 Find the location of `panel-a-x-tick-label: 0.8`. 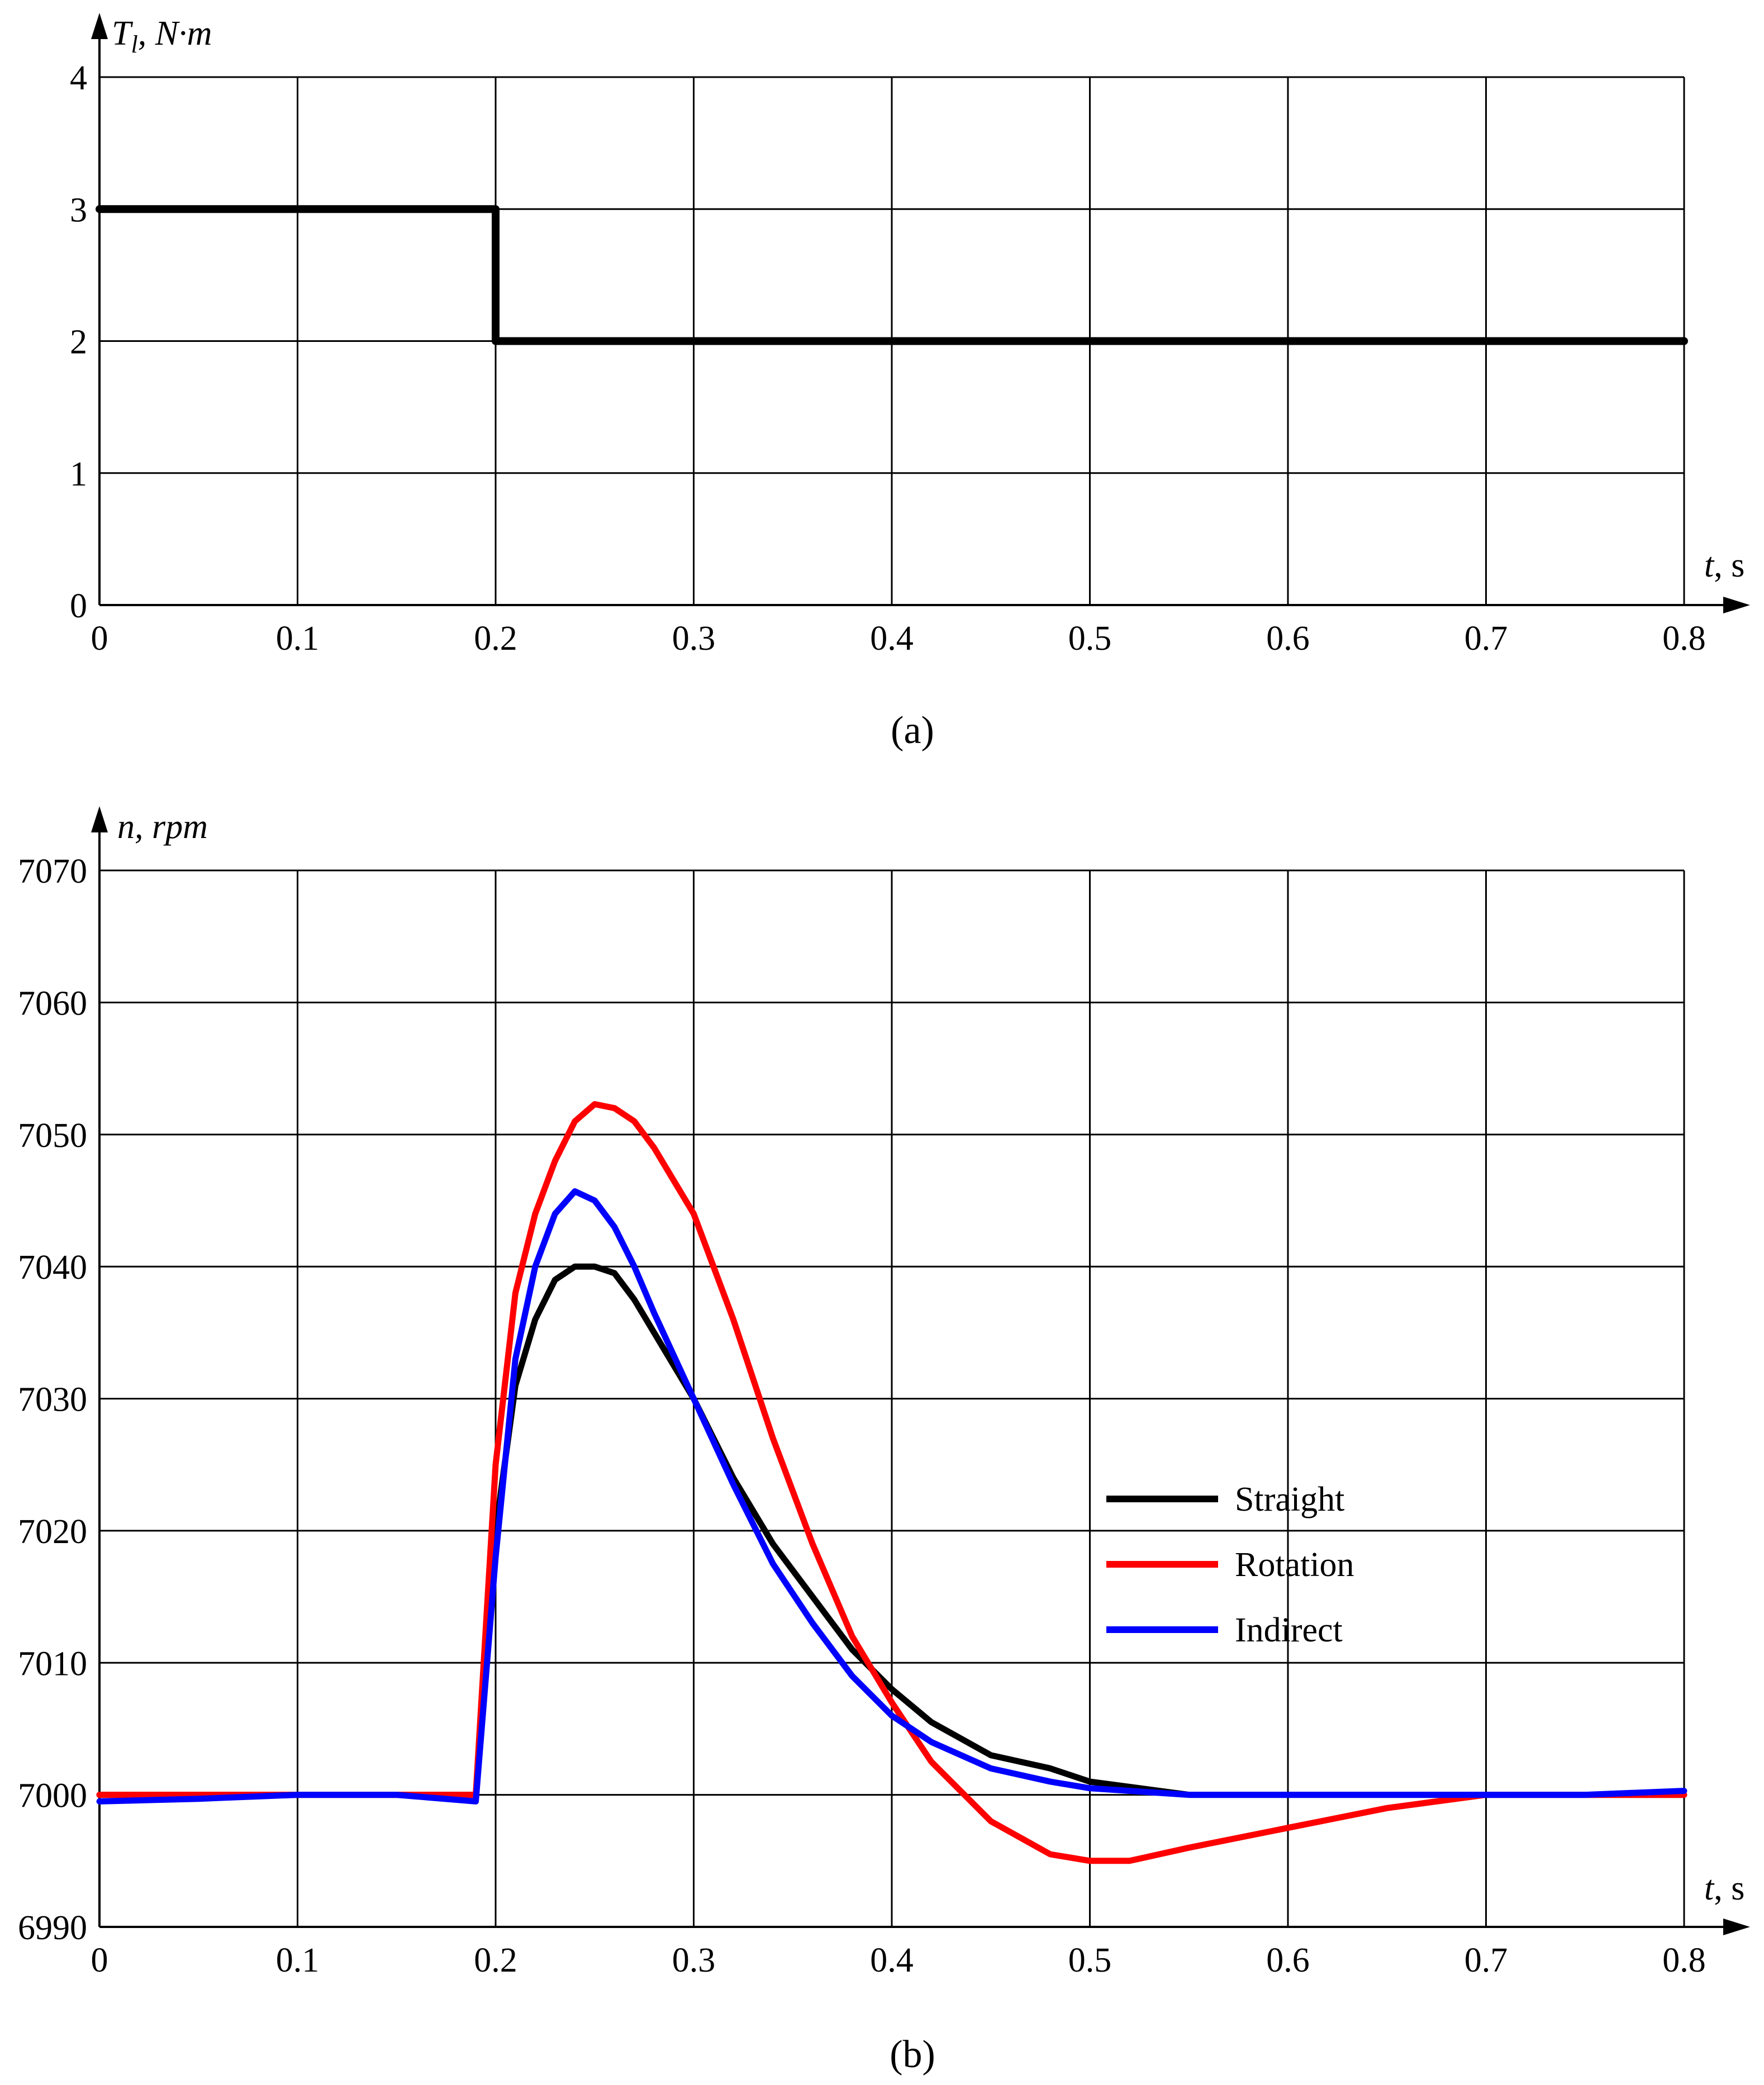

panel-a-x-tick-label: 0.8 is located at coordinates (1684, 639).